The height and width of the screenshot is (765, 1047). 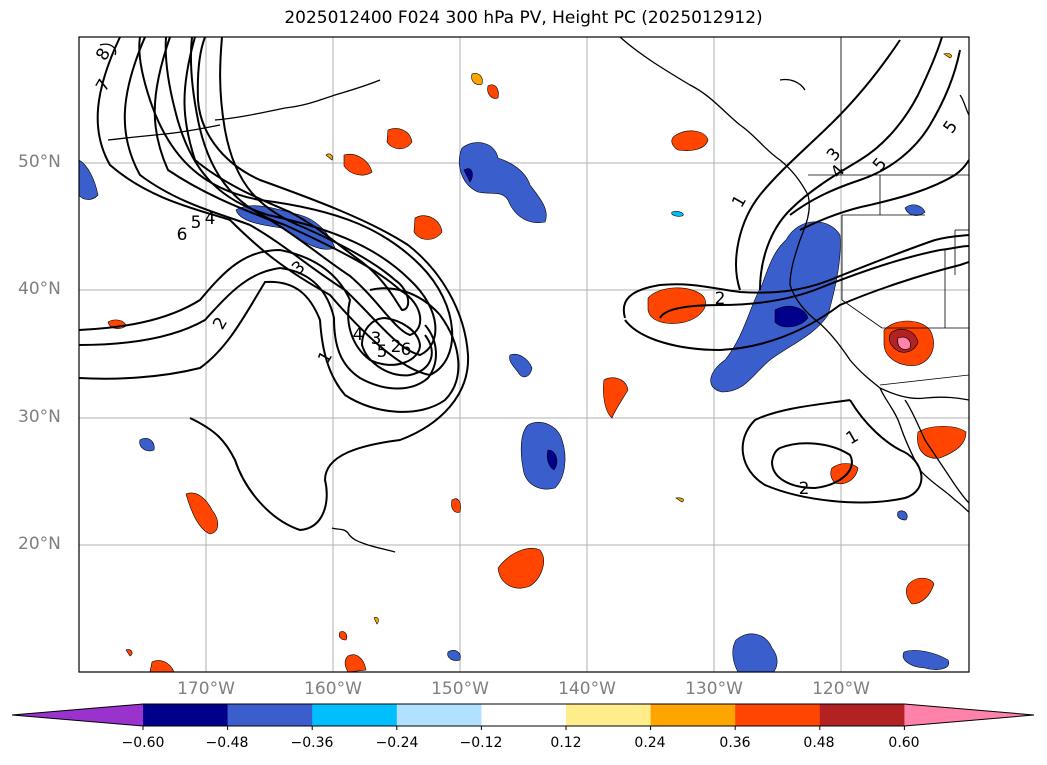 What do you see at coordinates (103, 54) in the screenshot?
I see `contour-label: 8` at bounding box center [103, 54].